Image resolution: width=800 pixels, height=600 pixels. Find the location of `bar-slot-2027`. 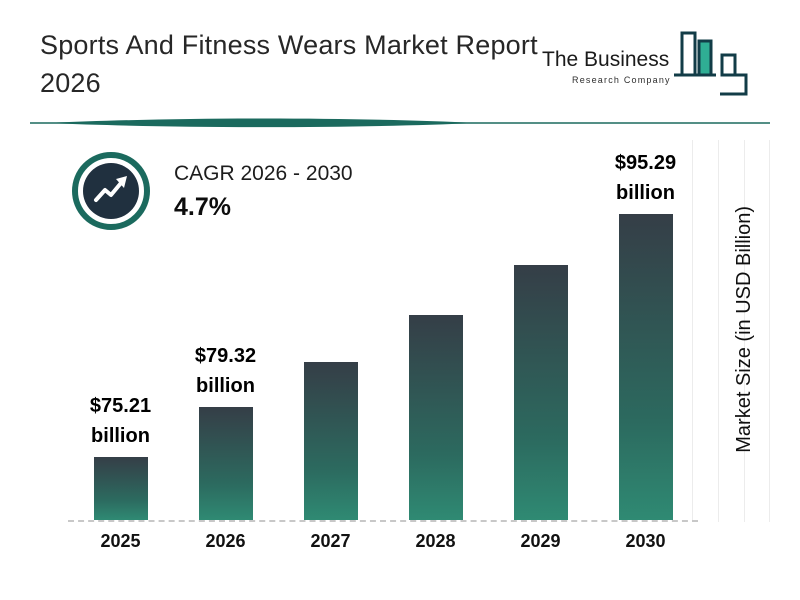

bar-slot-2027 is located at coordinates (330, 330).